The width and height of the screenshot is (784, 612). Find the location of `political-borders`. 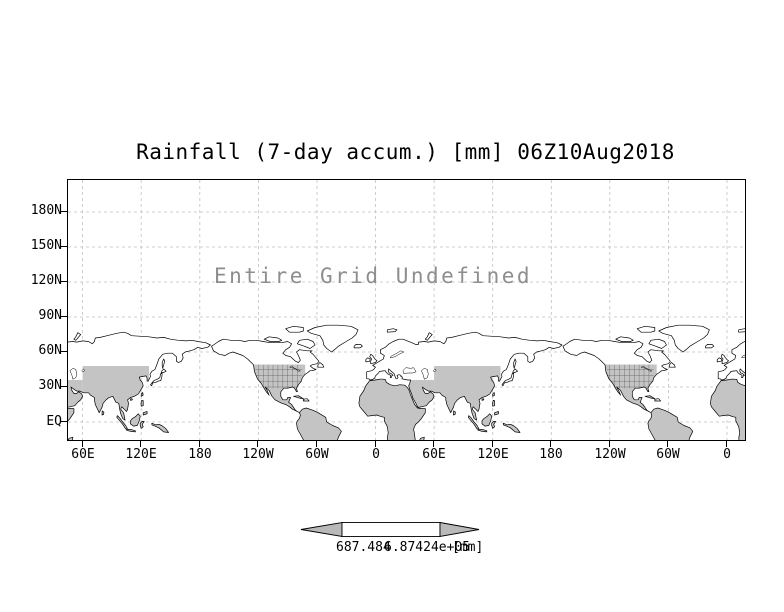

political-borders is located at coordinates (454, 376).